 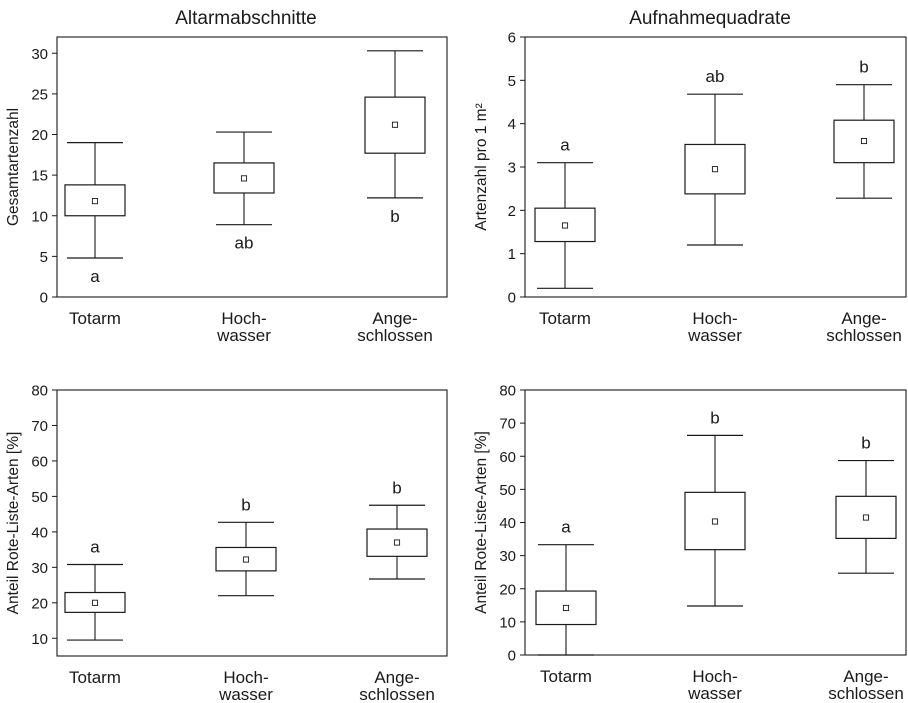 I want to click on y-tick-label: 1, so click(x=512, y=254).